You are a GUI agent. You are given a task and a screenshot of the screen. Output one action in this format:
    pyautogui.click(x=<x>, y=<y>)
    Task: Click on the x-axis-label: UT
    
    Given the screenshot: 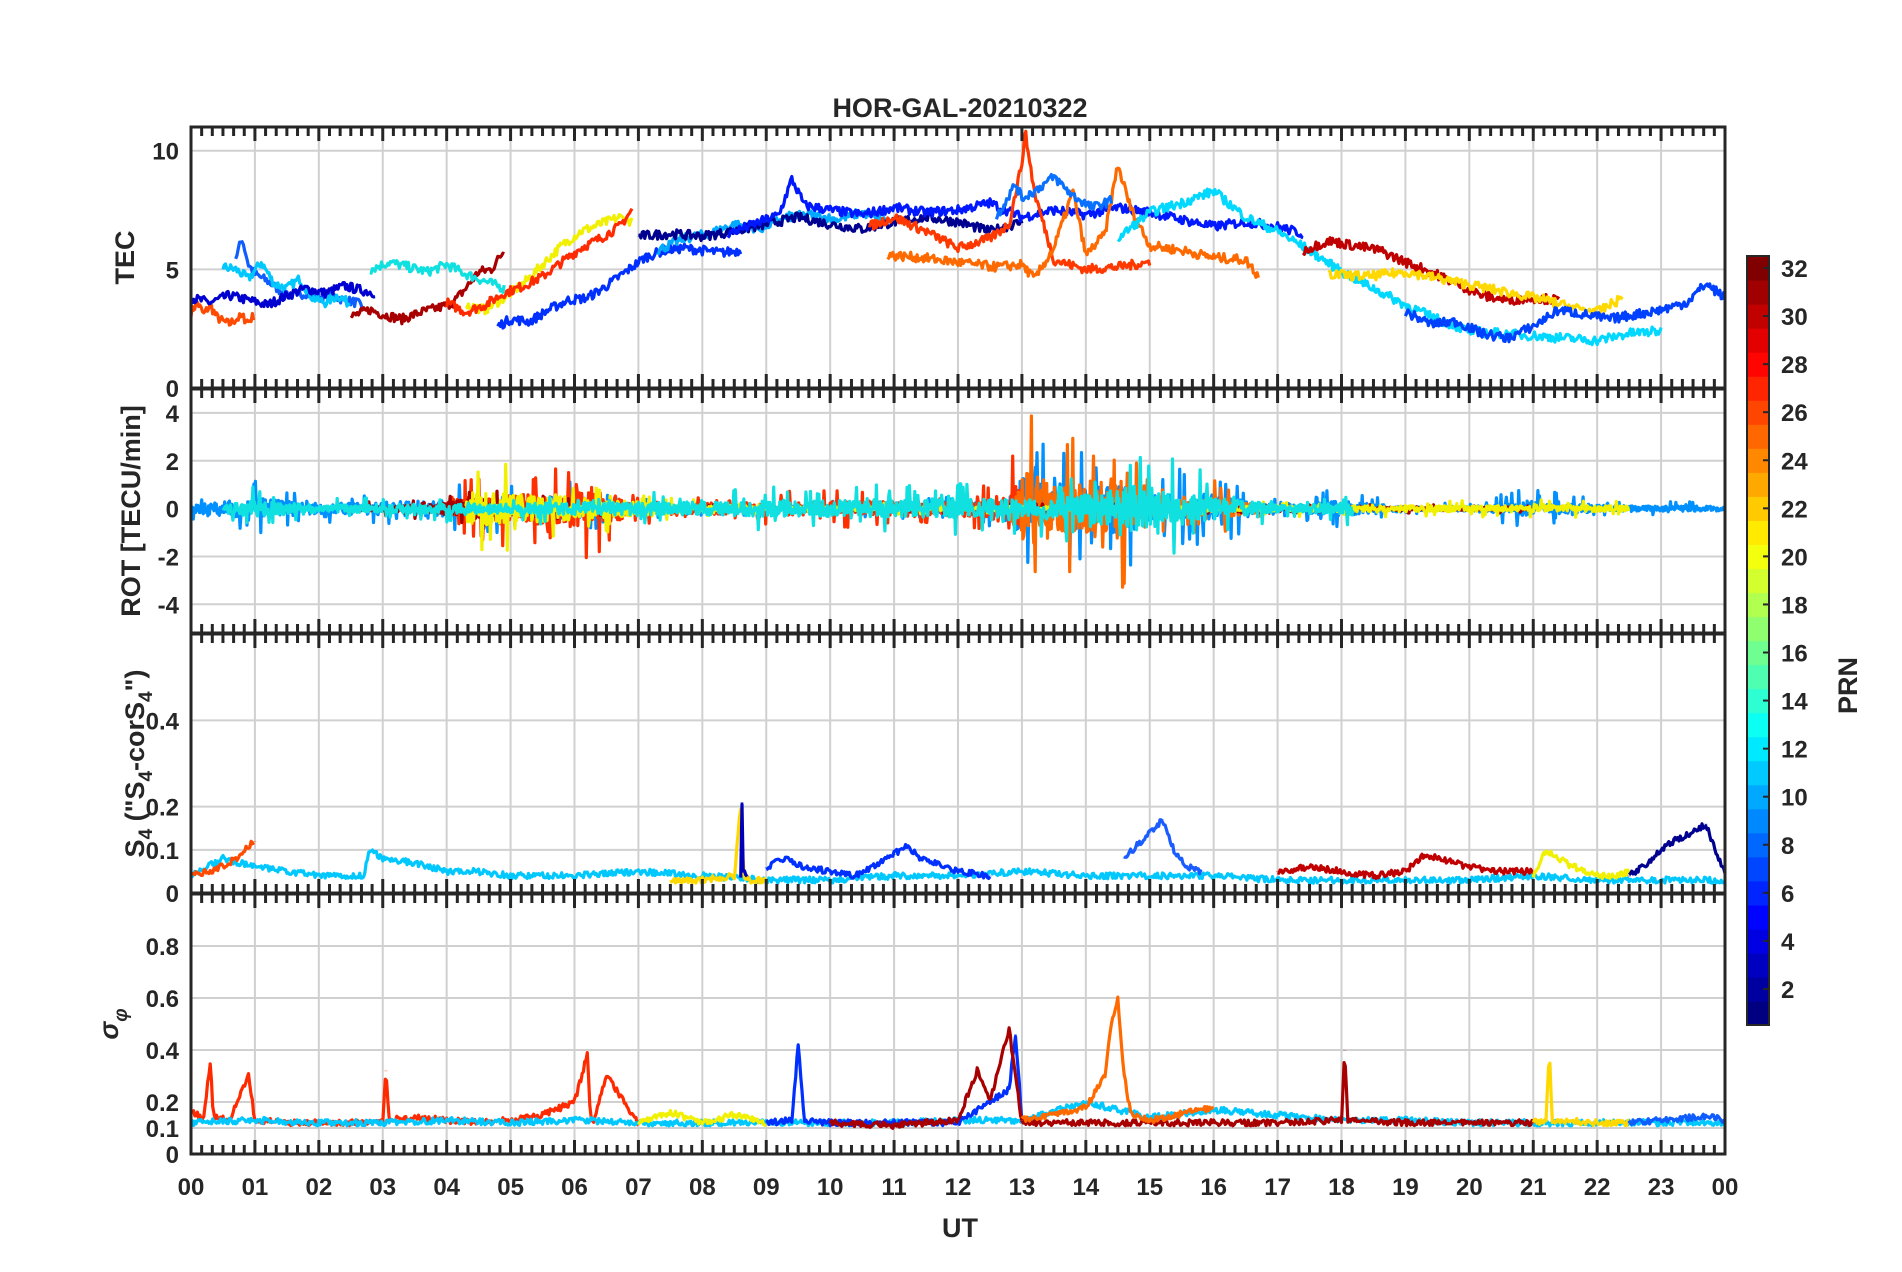 What is the action you would take?
    pyautogui.click(x=960, y=1228)
    